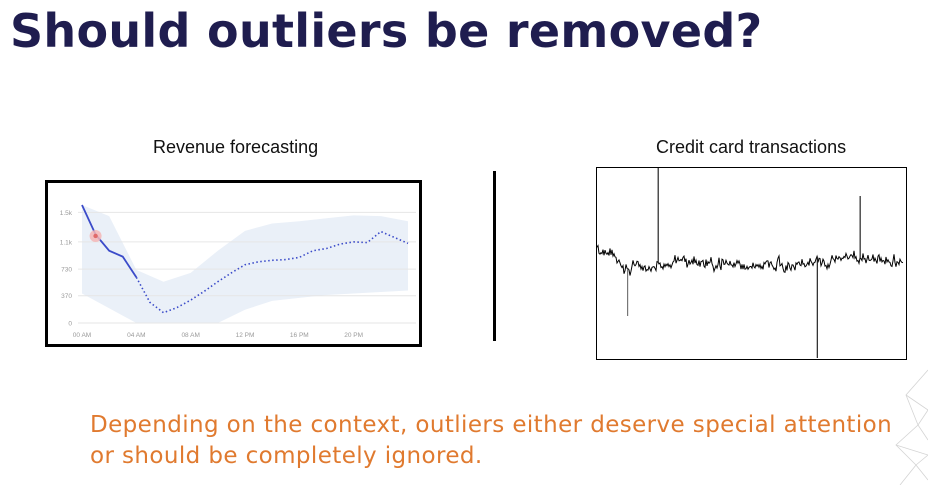 The image size is (928, 485). I want to click on transactions-plot, so click(750, 263).